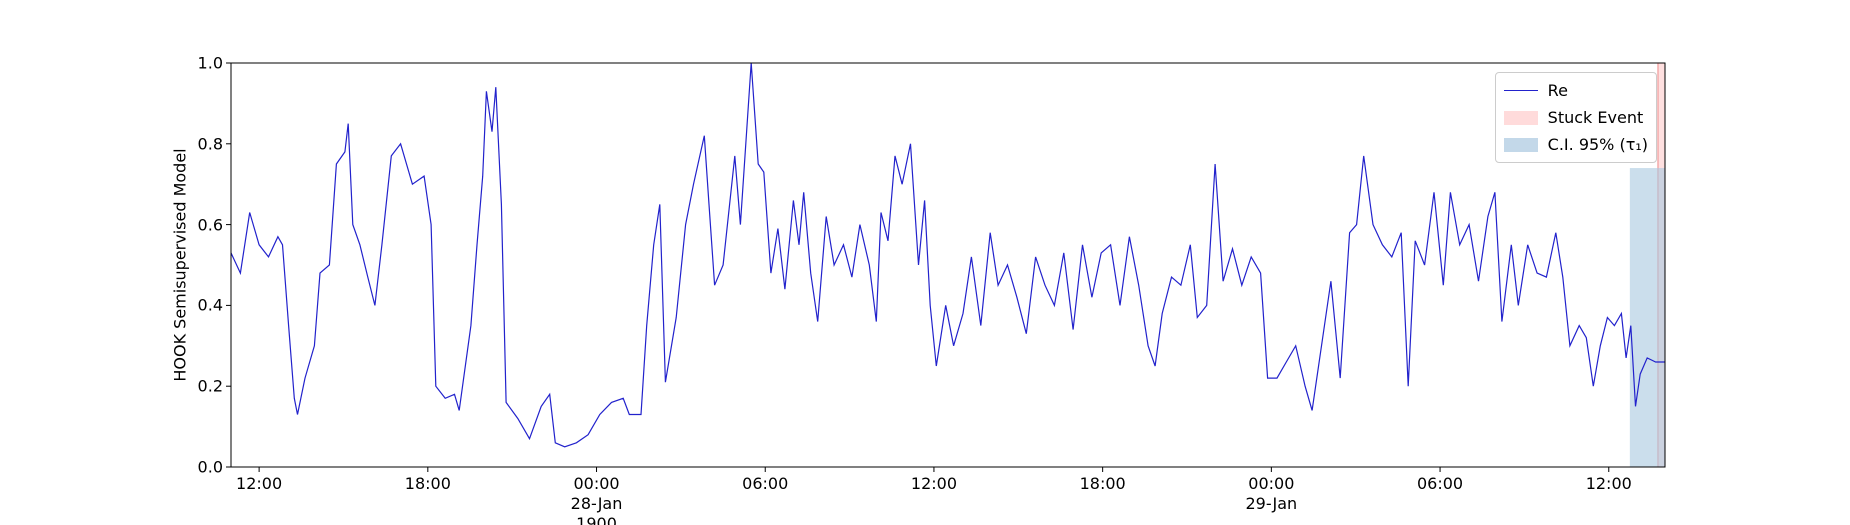 This screenshot has width=1850, height=525. What do you see at coordinates (1597, 144) in the screenshot?
I see `legend-label: C.I. 95% (τ₁)` at bounding box center [1597, 144].